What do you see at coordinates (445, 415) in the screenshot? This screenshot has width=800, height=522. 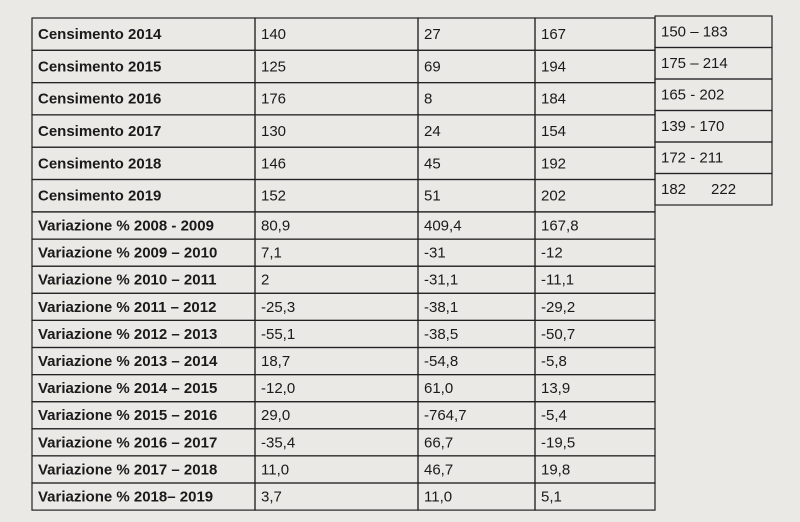 I see `cell-value: -764,7` at bounding box center [445, 415].